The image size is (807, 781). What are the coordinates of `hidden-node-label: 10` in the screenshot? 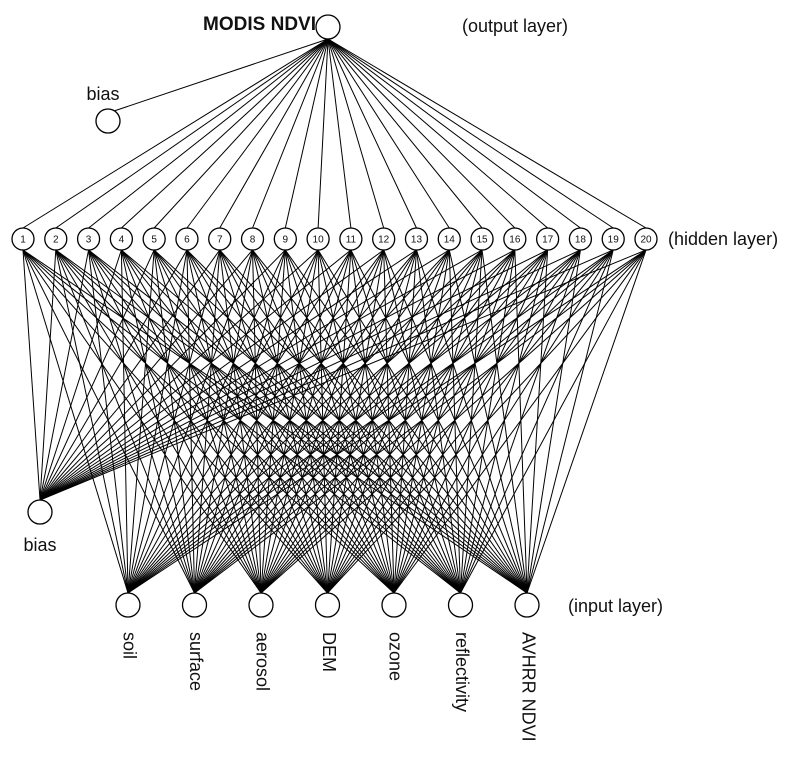 It's located at (319, 240).